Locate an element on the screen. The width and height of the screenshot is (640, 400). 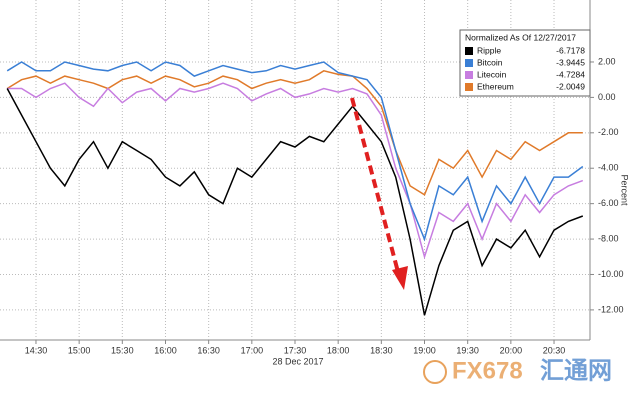
watermark-text: FX678 is located at coordinates (487, 370).